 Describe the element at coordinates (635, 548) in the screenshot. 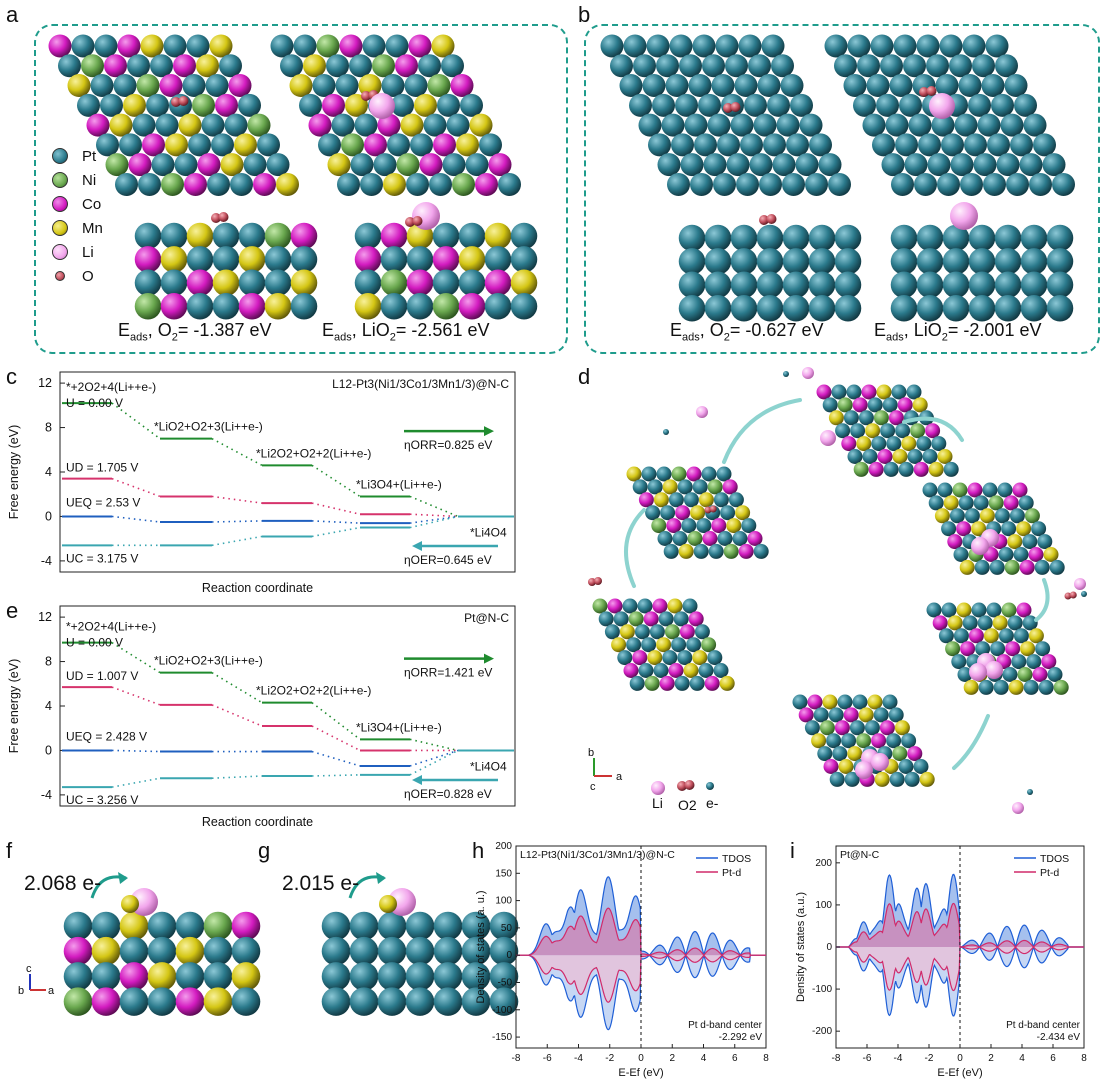

I see `cycle-arrow` at that location.